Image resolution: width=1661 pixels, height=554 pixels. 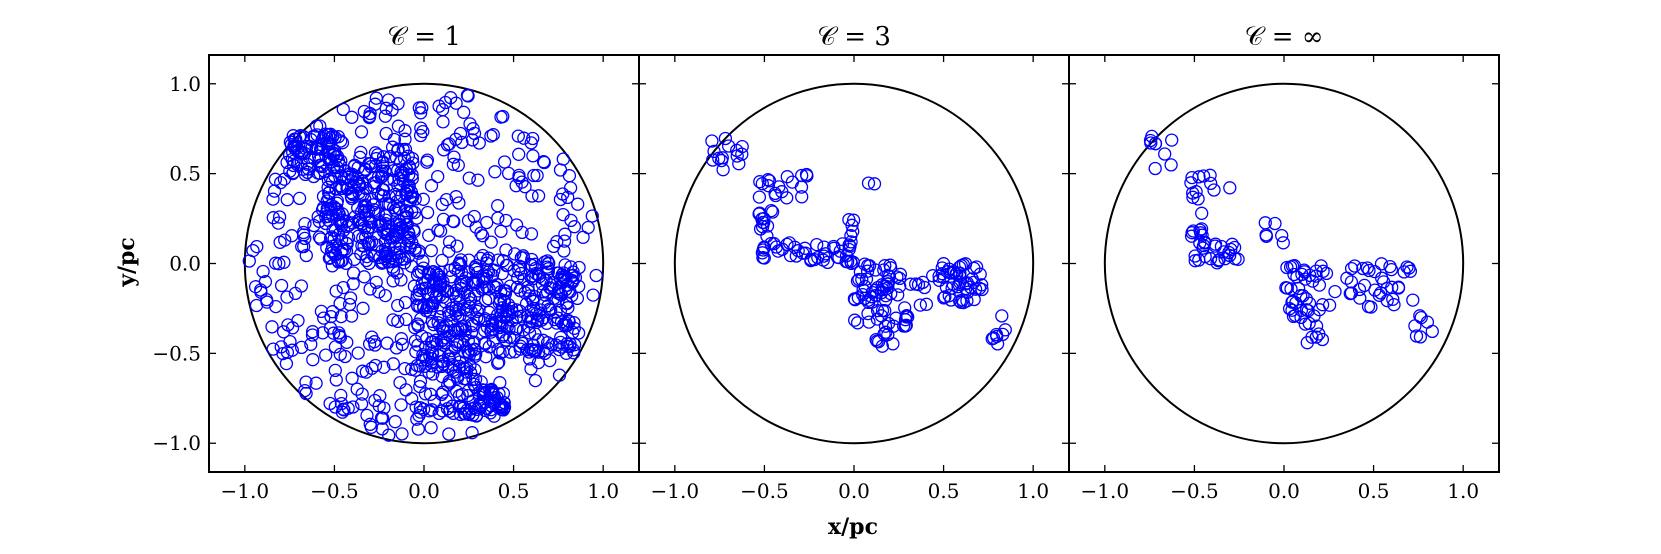 What do you see at coordinates (1105, 491) in the screenshot?
I see `x-tick-label: −1.0` at bounding box center [1105, 491].